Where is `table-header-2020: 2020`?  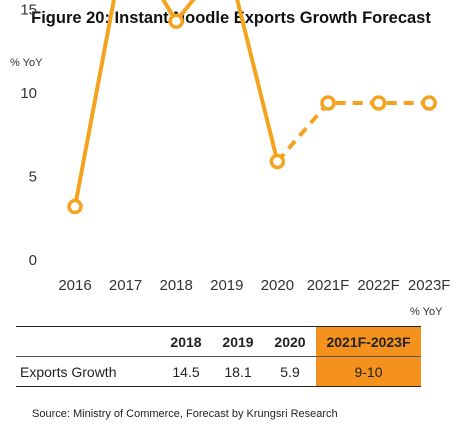
table-header-2020: 2020 is located at coordinates (290, 341).